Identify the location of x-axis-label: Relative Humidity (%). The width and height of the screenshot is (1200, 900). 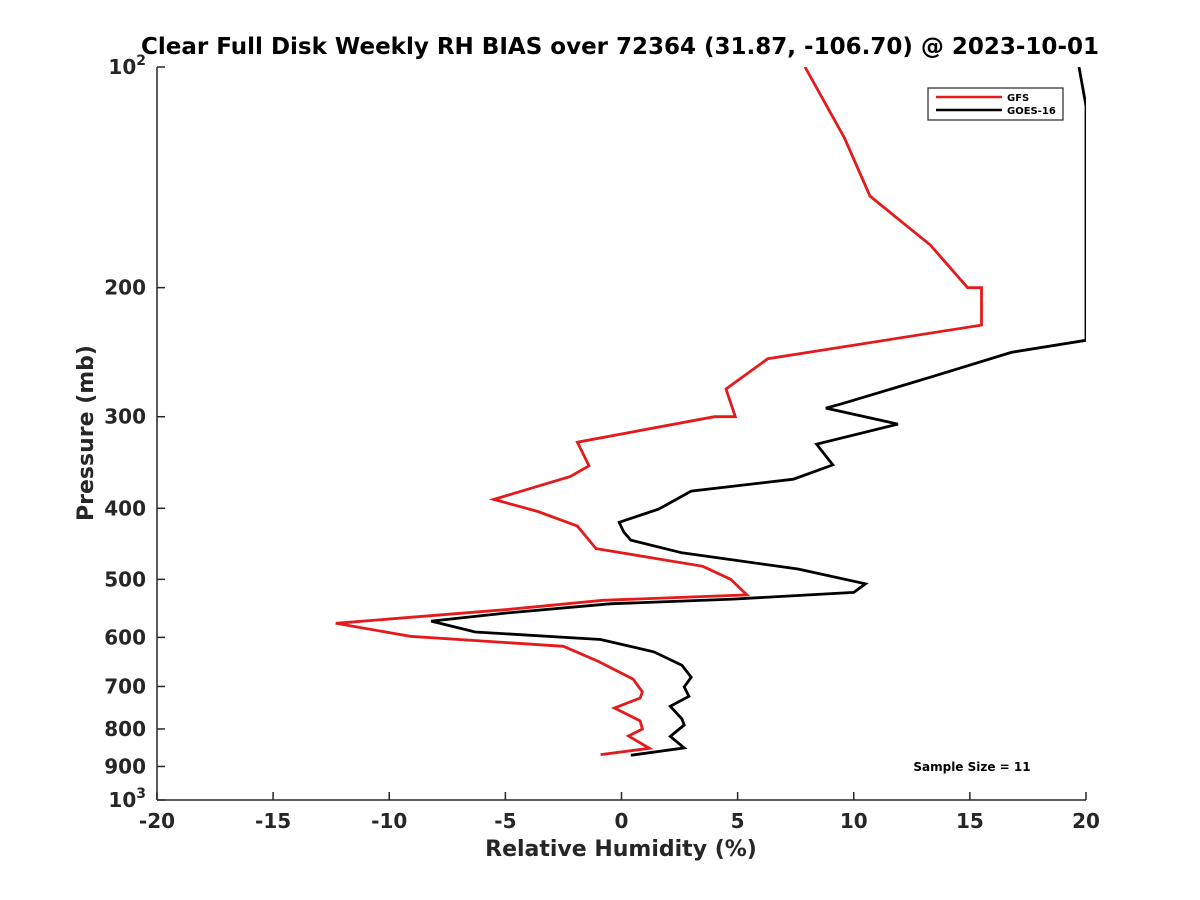
(621, 849).